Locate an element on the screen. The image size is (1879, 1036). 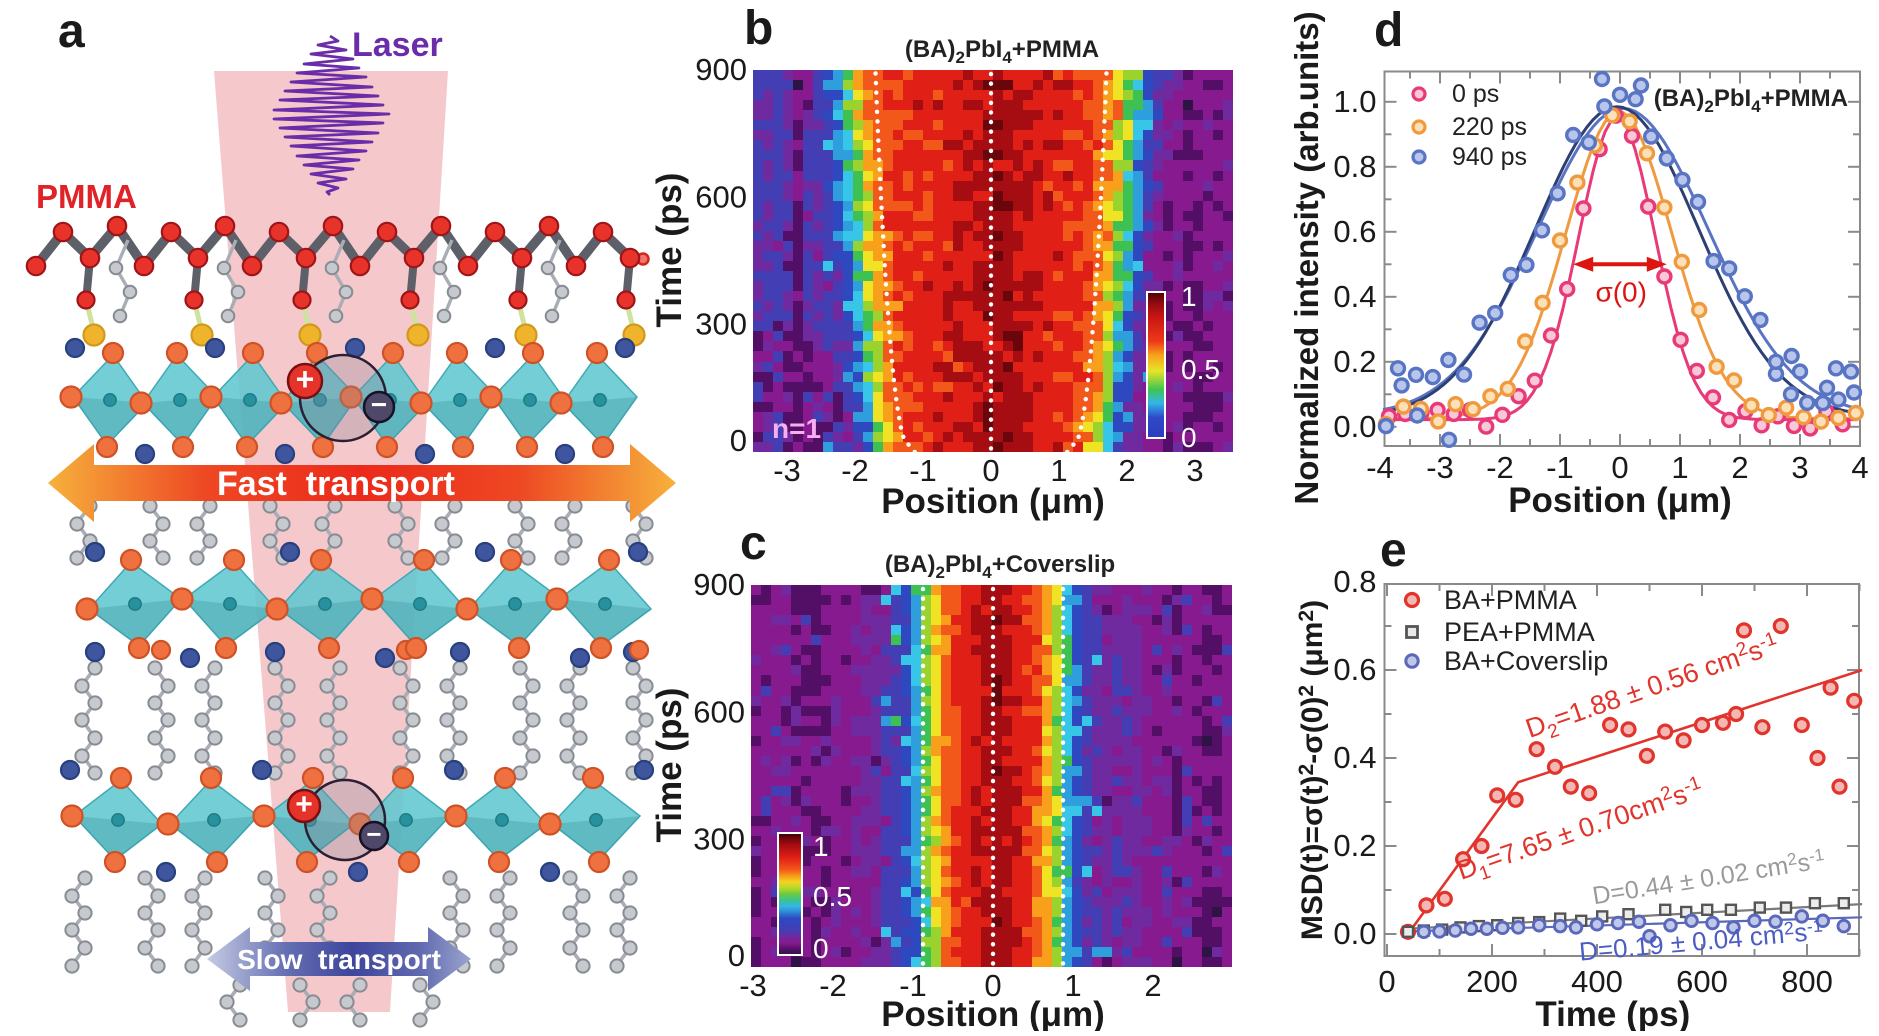
svg-text: c is located at coordinates (753, 543).